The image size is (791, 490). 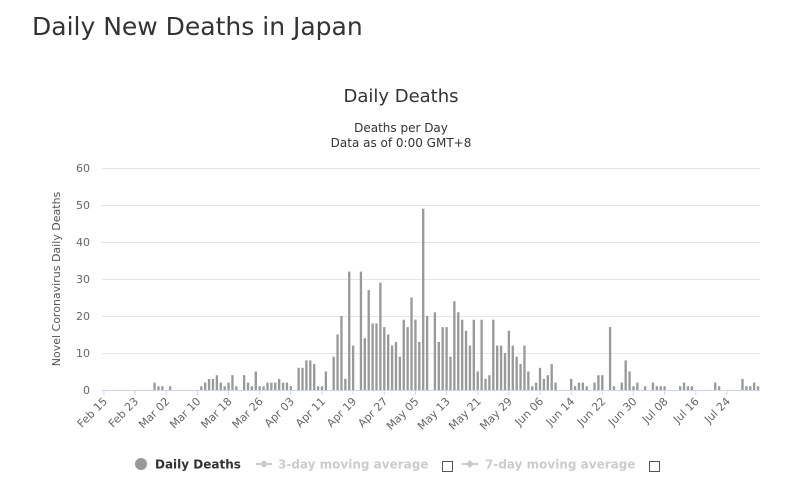 What do you see at coordinates (548, 465) in the screenshot?
I see `legend-item-7day-average: 7-day moving average` at bounding box center [548, 465].